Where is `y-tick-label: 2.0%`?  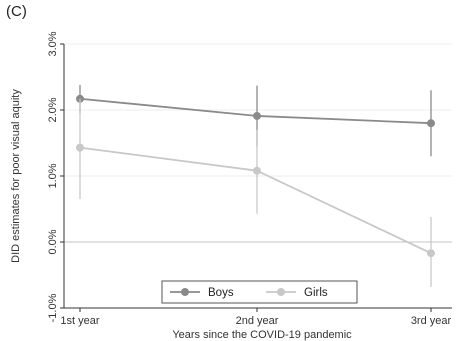 y-tick-label: 2.0% is located at coordinates (53, 109).